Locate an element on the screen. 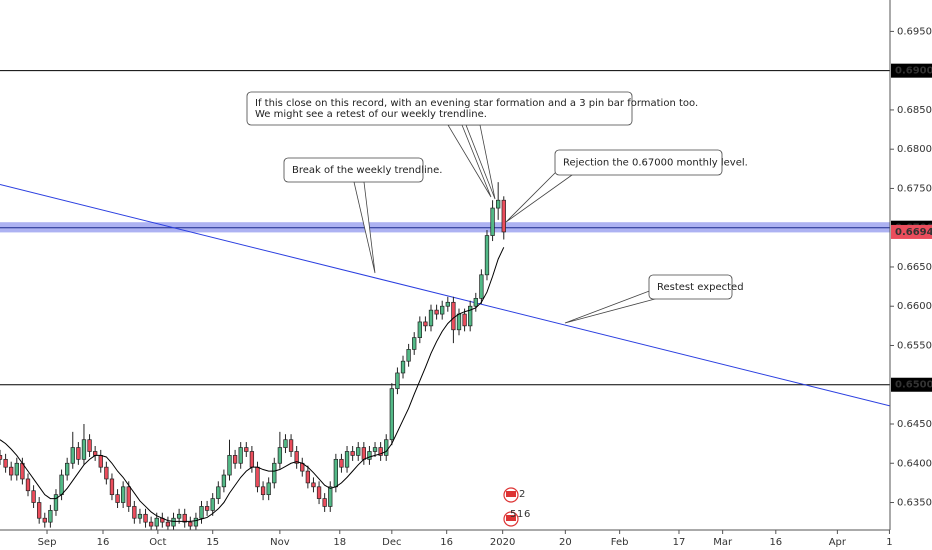  x-tick-label: Oct is located at coordinates (157, 542).